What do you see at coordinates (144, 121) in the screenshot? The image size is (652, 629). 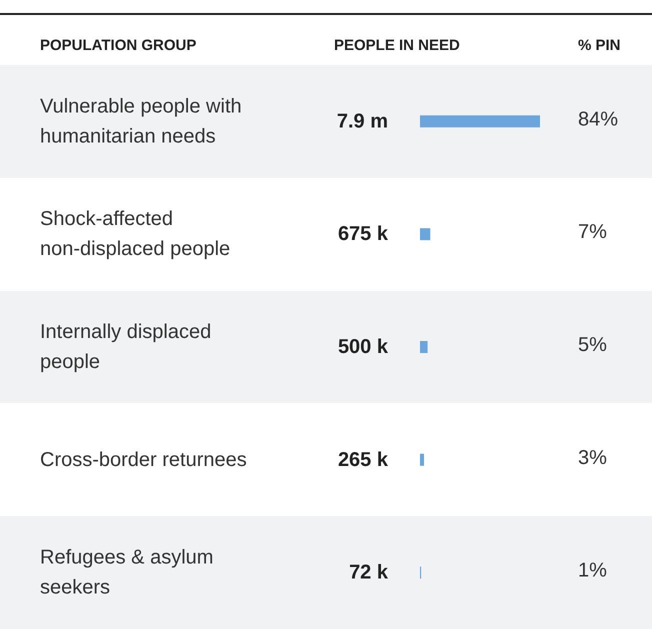 I see `y-tick-label: Vulnerable people with humanitarian needs` at bounding box center [144, 121].